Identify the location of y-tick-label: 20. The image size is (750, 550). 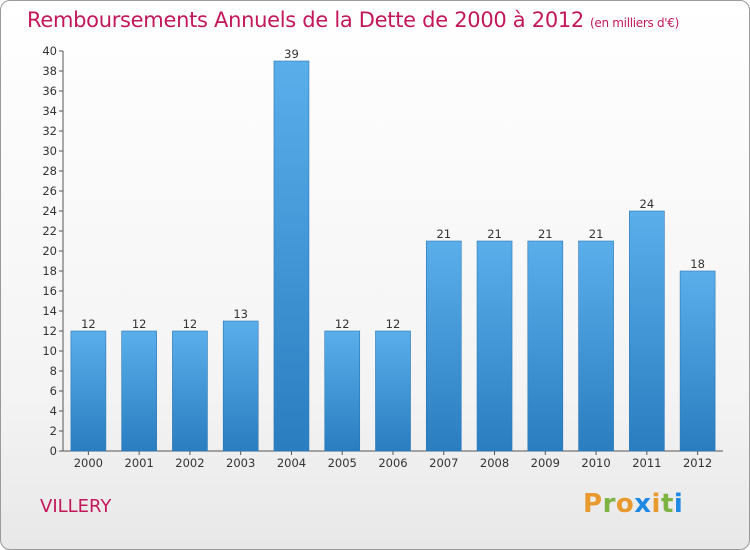
(49, 251).